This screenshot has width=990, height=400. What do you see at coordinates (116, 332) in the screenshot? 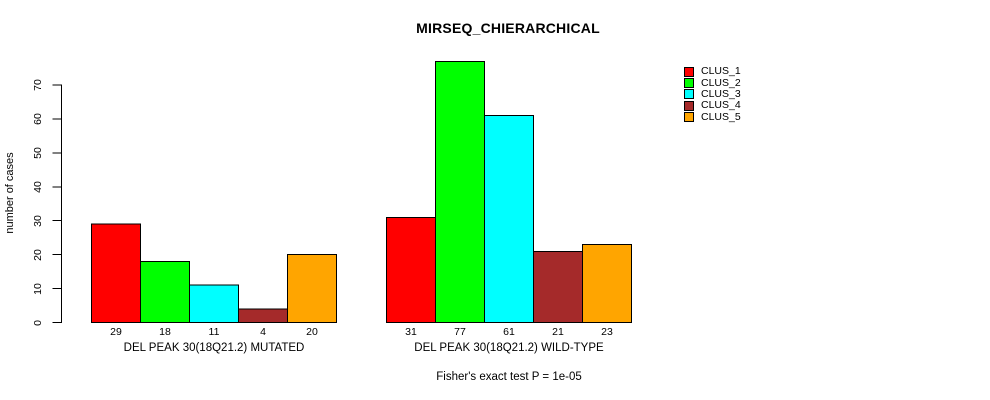
I see `bar-value-label-clus-1-group-1: 29` at bounding box center [116, 332].